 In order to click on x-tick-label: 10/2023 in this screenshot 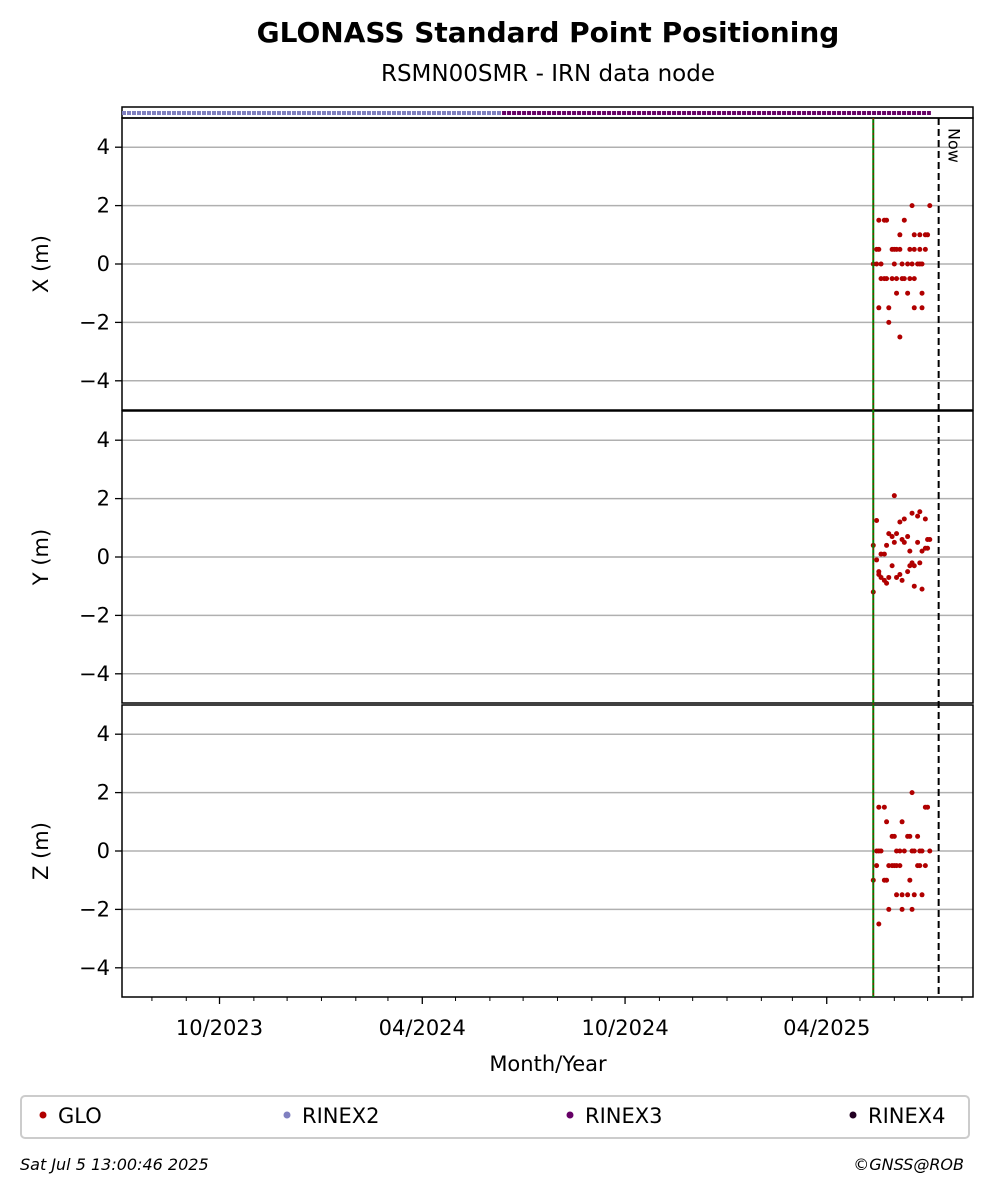, I will do `click(219, 1028)`.